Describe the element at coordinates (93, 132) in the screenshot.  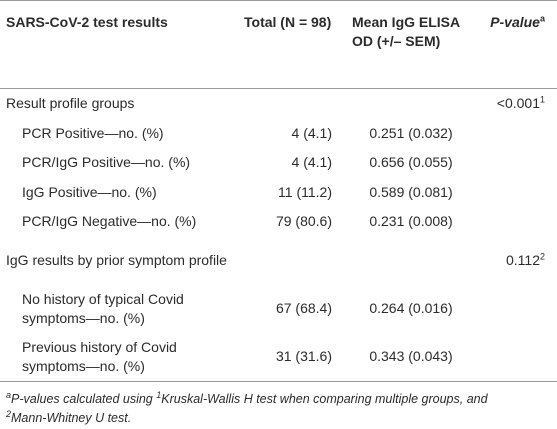
I see `row-label: PCR Positive—no. (%)` at that location.